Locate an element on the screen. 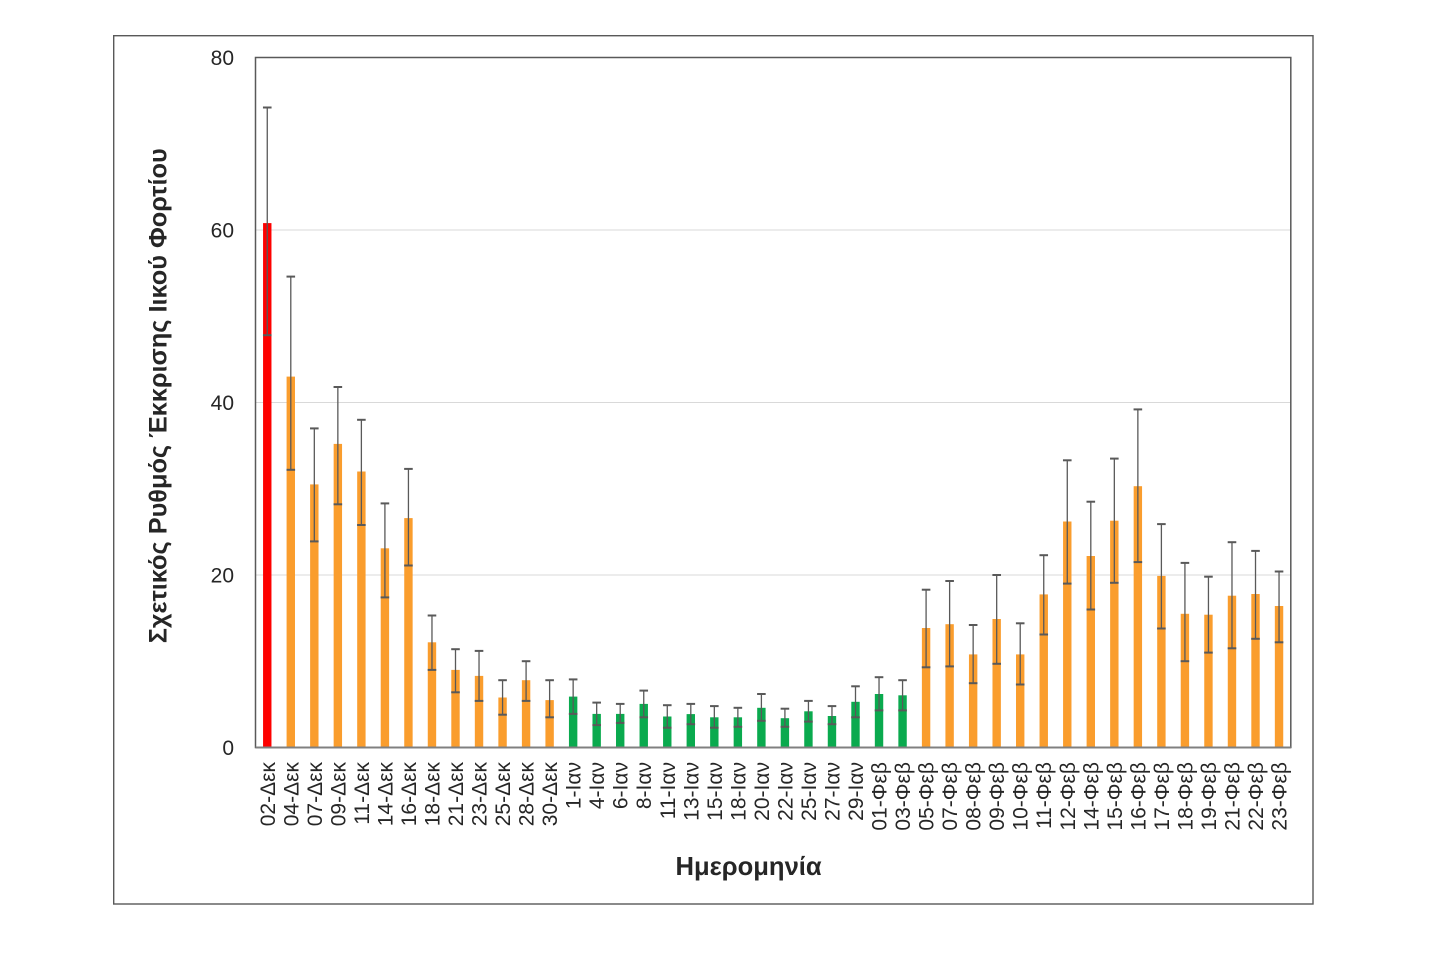  svg-text: 09-Δεκ is located at coordinates (338, 794).